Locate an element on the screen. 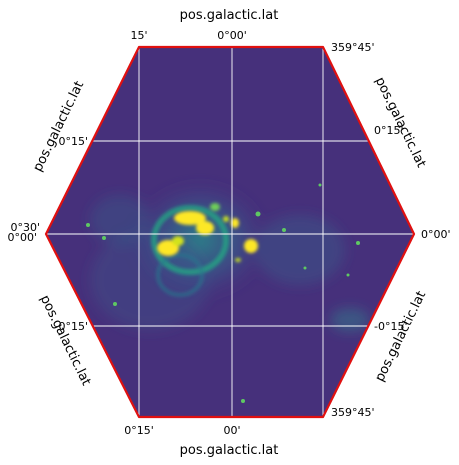  tick-bottom-1: 00' is located at coordinates (231, 430).